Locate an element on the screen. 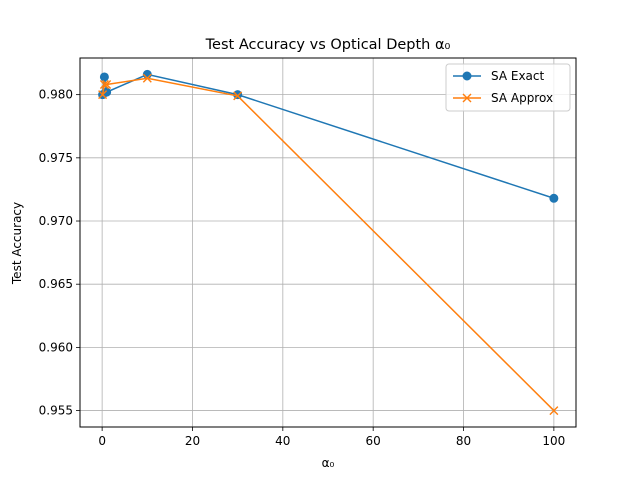 The height and width of the screenshot is (480, 640). x-tick-label: 0 is located at coordinates (102, 441).